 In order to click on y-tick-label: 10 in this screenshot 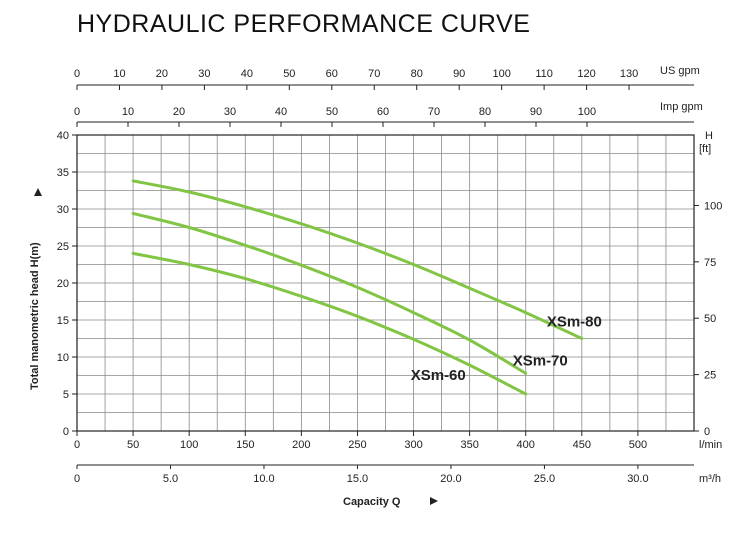, I will do `click(63, 358)`.